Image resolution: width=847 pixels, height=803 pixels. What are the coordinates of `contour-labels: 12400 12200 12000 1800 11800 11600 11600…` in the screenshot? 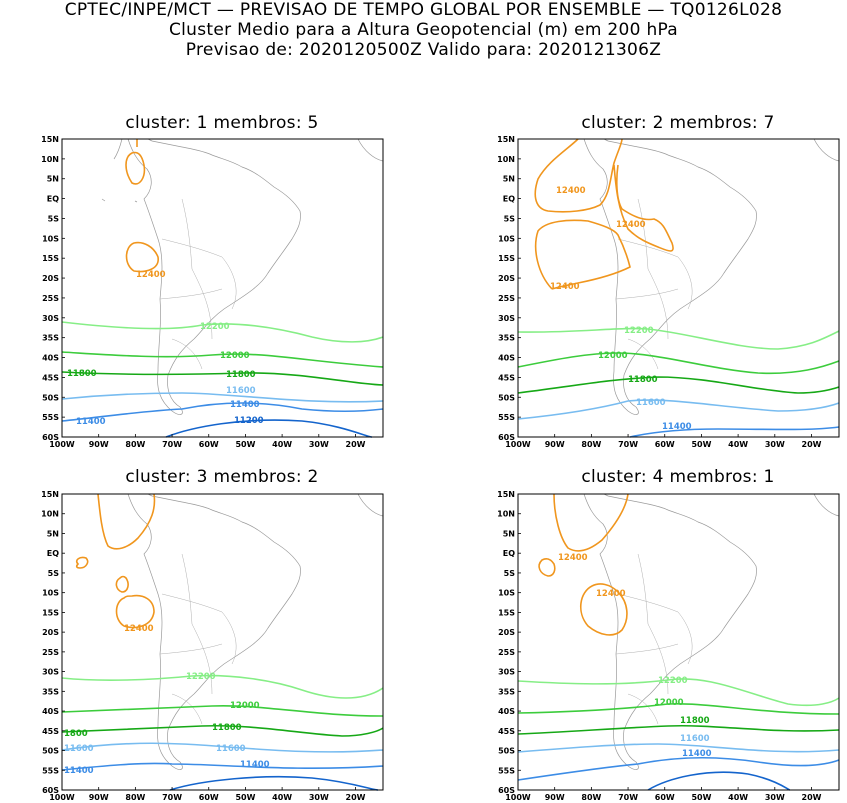 It's located at (167, 700).